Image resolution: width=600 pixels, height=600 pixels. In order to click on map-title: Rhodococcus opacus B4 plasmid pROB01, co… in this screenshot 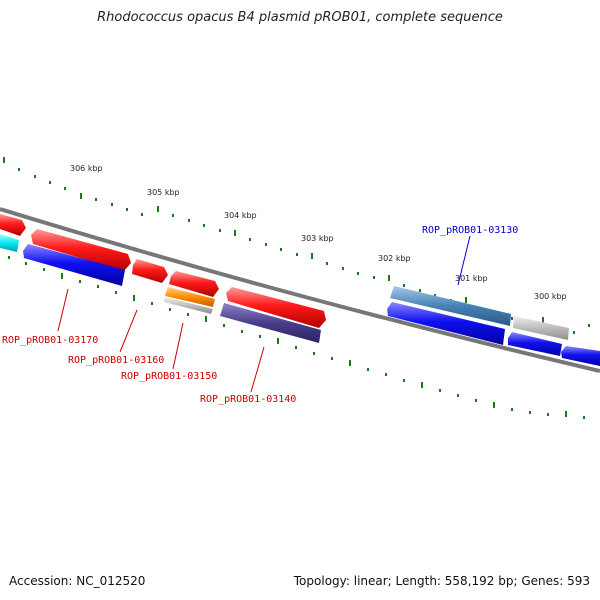, I will do `click(300, 17)`.